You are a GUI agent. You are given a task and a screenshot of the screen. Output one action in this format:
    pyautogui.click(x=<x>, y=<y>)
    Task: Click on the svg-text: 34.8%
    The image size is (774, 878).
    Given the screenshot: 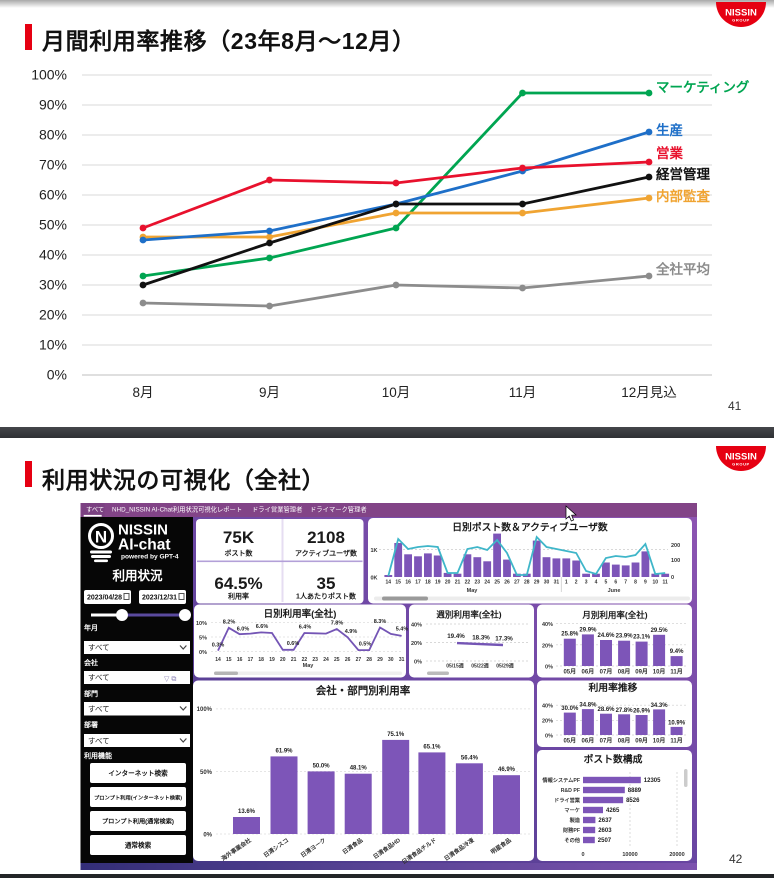 What is the action you would take?
    pyautogui.click(x=588, y=706)
    